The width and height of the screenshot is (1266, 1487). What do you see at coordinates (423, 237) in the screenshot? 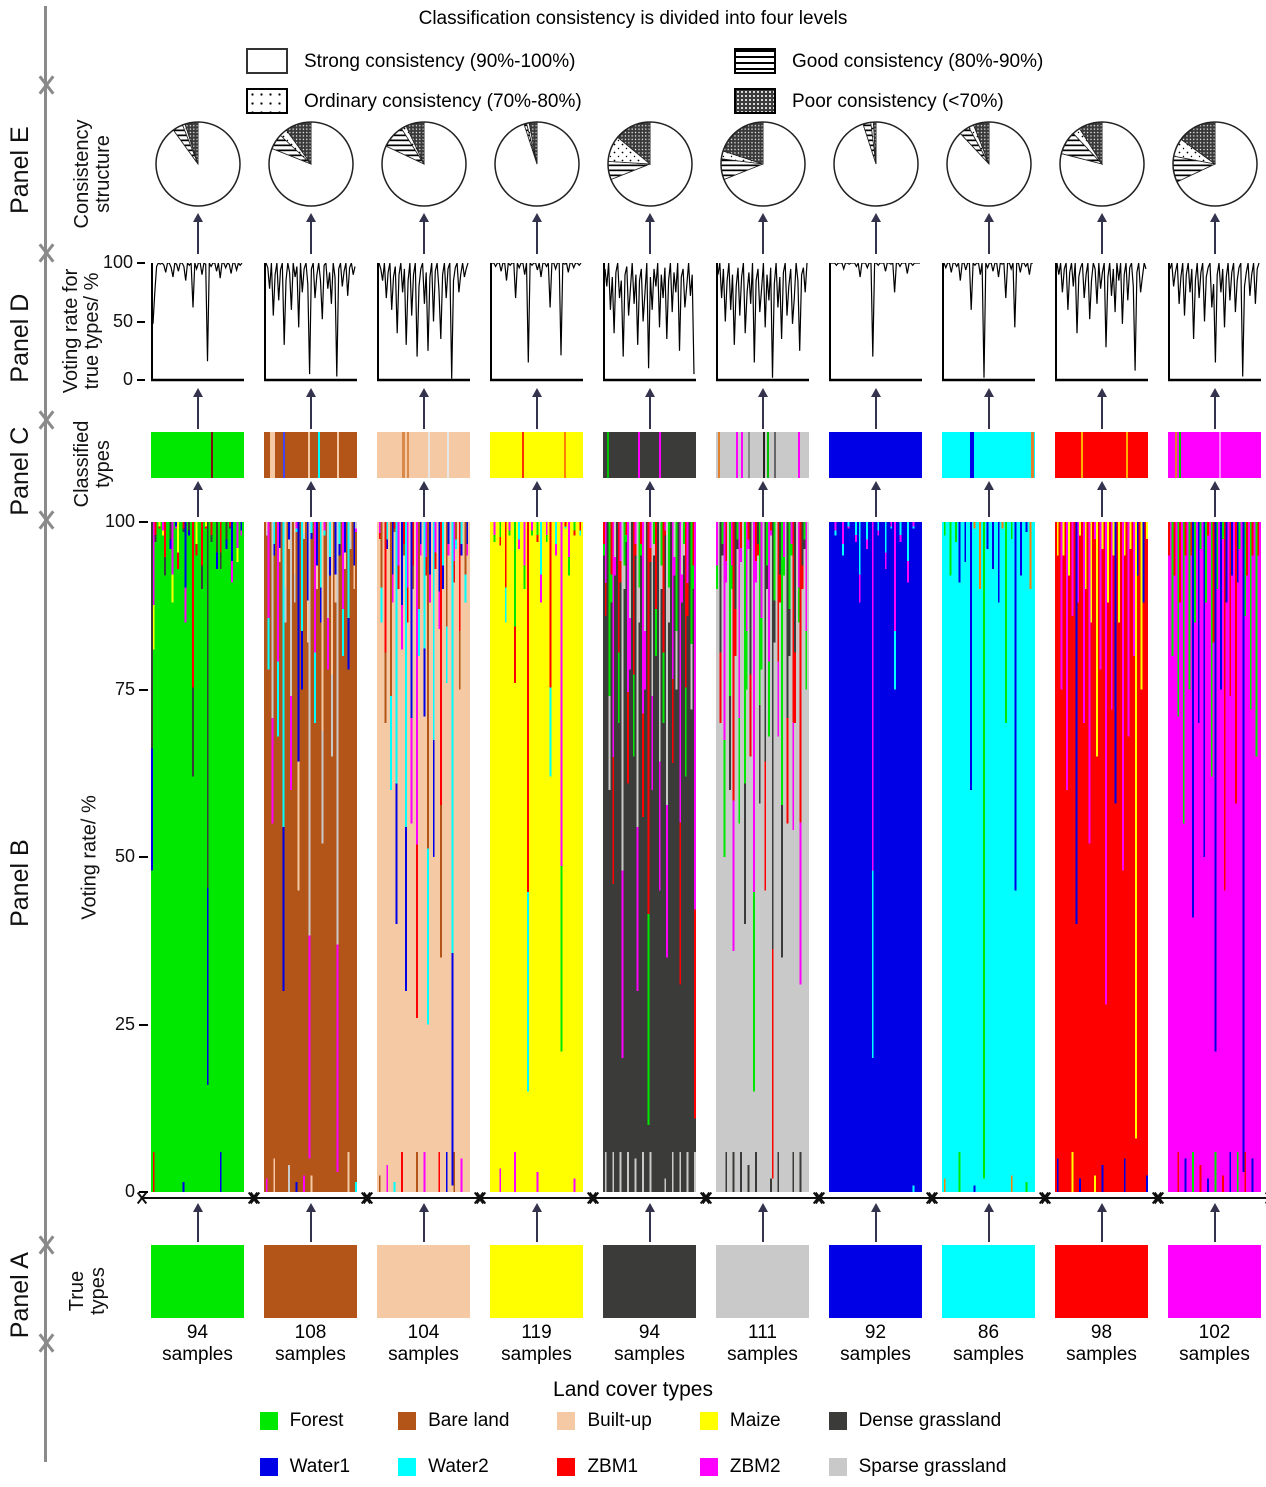
I see `arrow-d-to-e-3-stem` at bounding box center [423, 237].